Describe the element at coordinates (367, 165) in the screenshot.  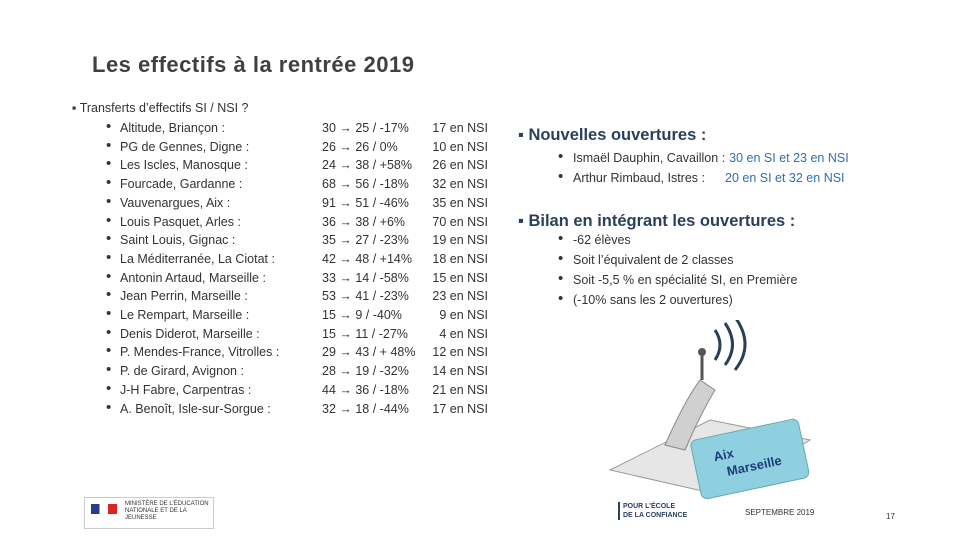
I see `change: 24 → 38 / +58%` at that location.